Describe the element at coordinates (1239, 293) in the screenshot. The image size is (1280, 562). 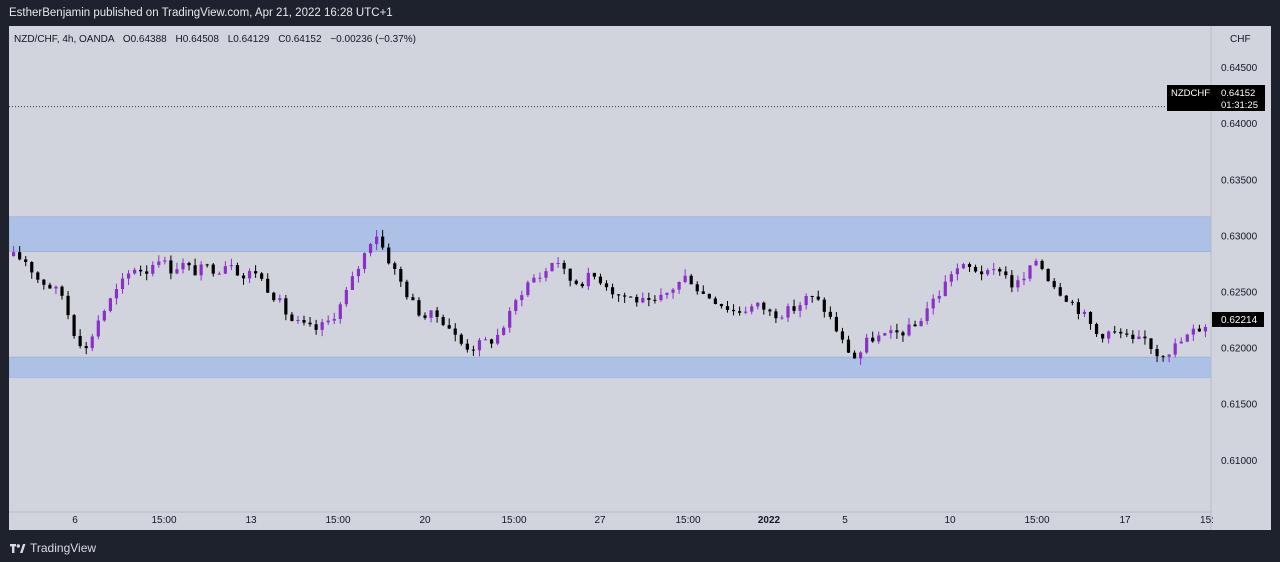
I see `price-tick-label: 0.62500` at that location.